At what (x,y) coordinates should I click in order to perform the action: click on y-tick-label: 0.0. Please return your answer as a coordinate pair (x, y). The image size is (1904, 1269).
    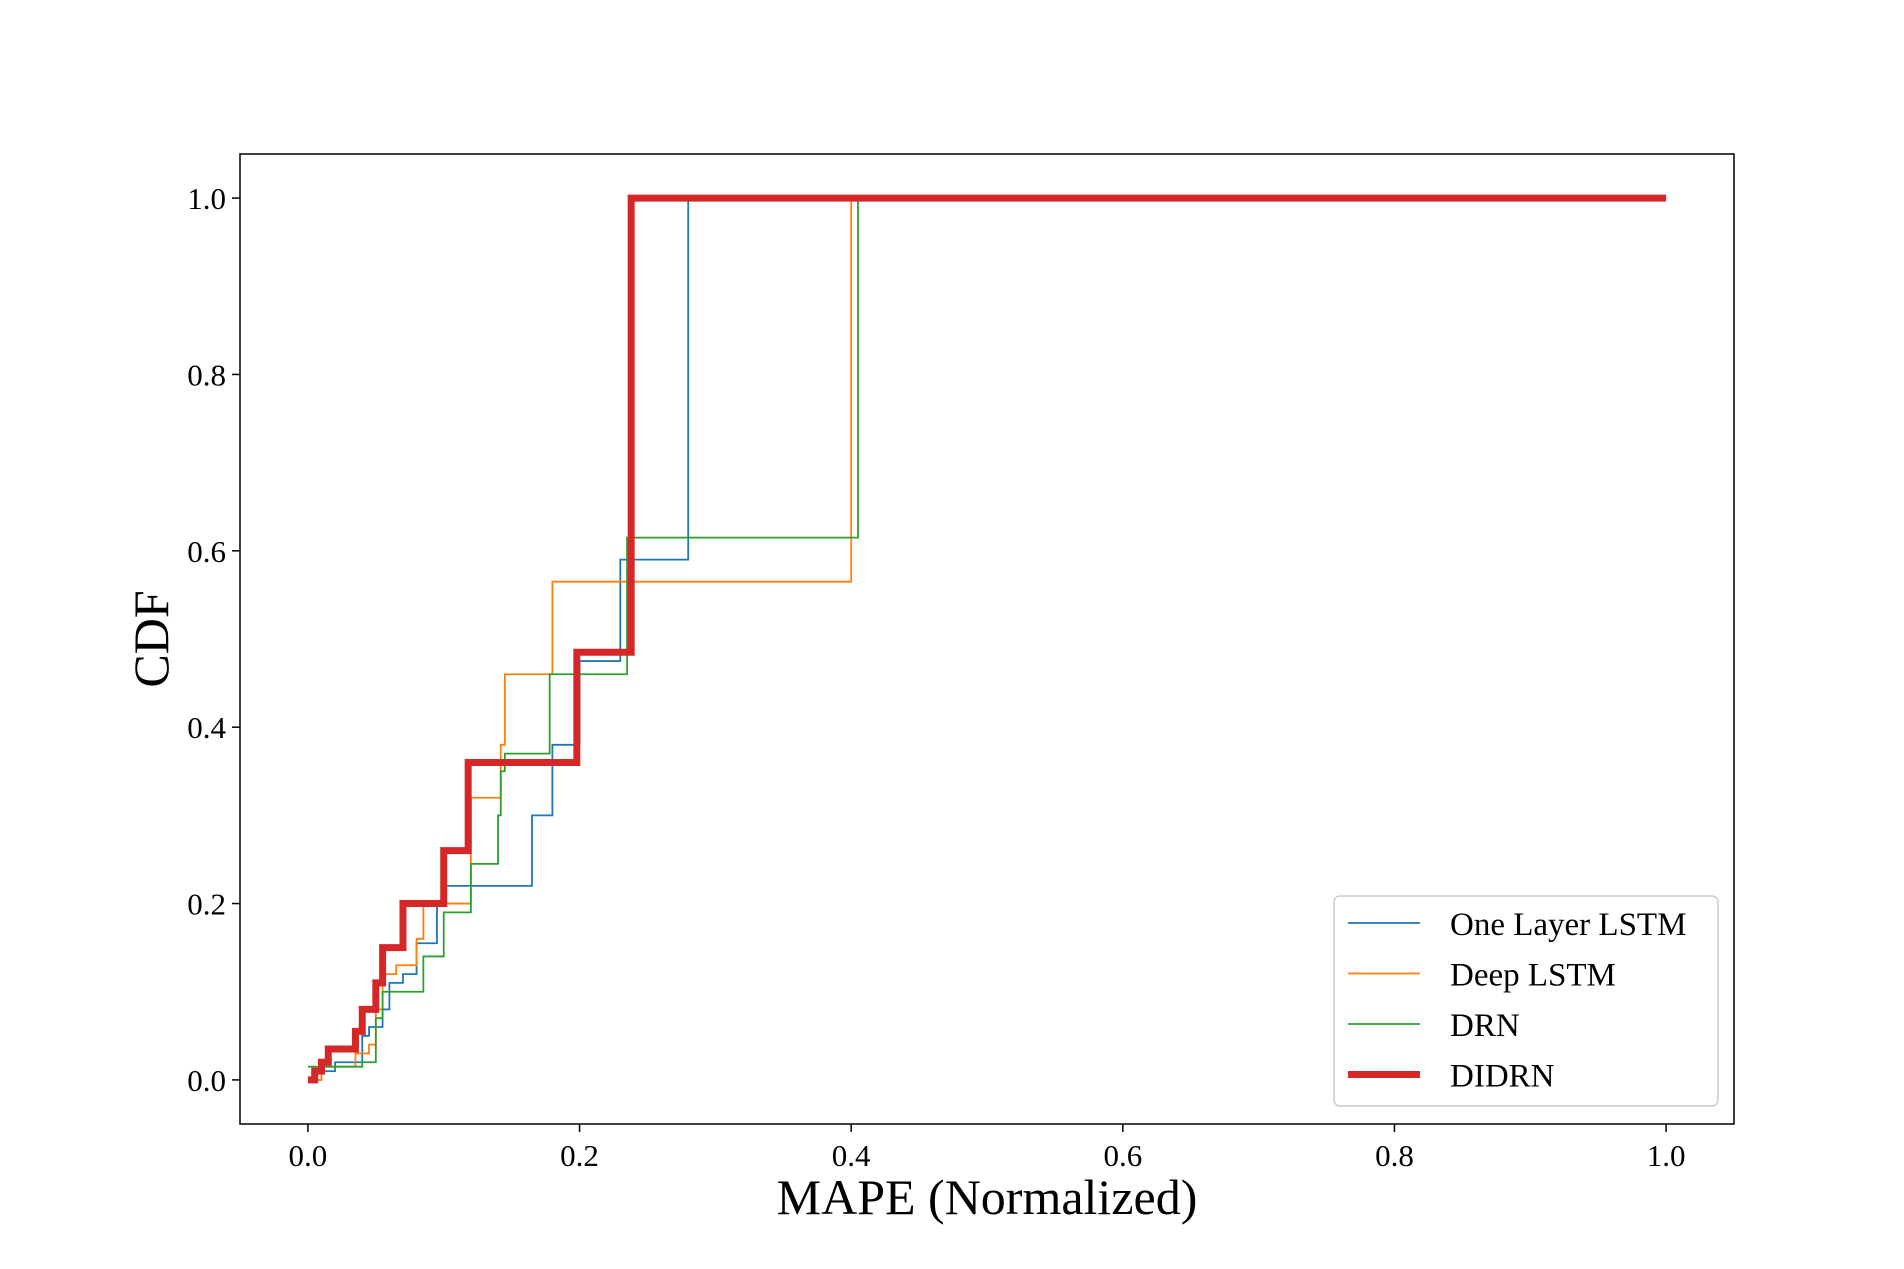
    Looking at the image, I should click on (206, 1080).